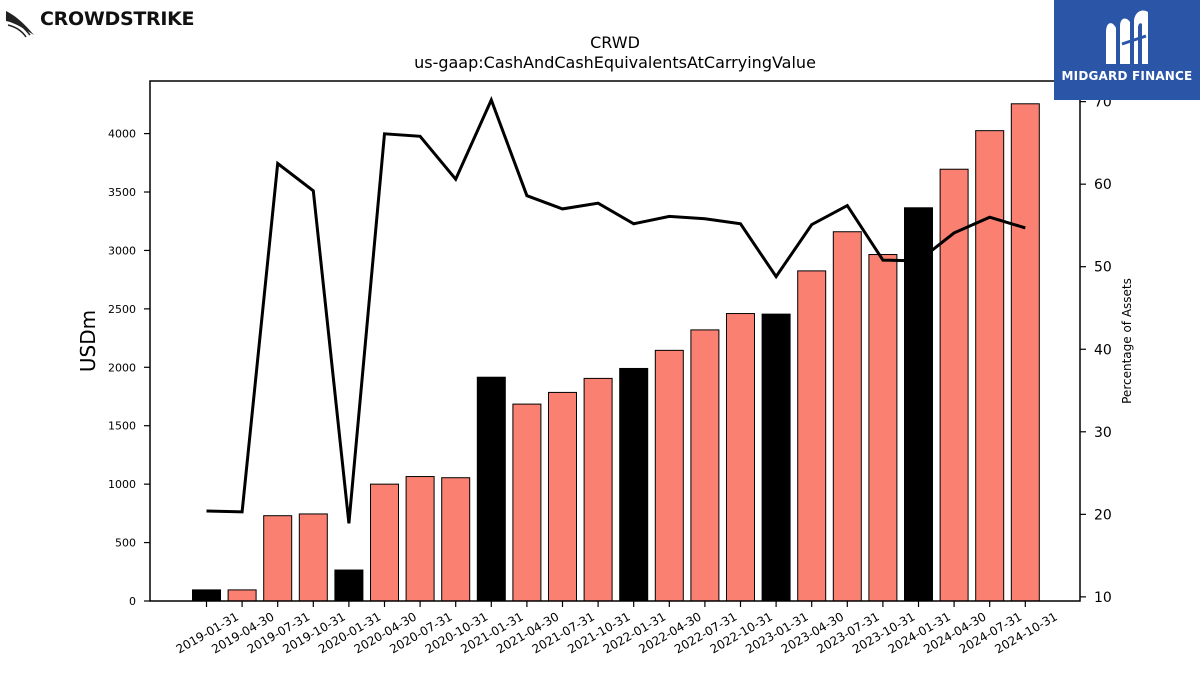 This screenshot has width=1200, height=675. Describe the element at coordinates (122, 309) in the screenshot. I see `y-tick-label: 2500` at that location.